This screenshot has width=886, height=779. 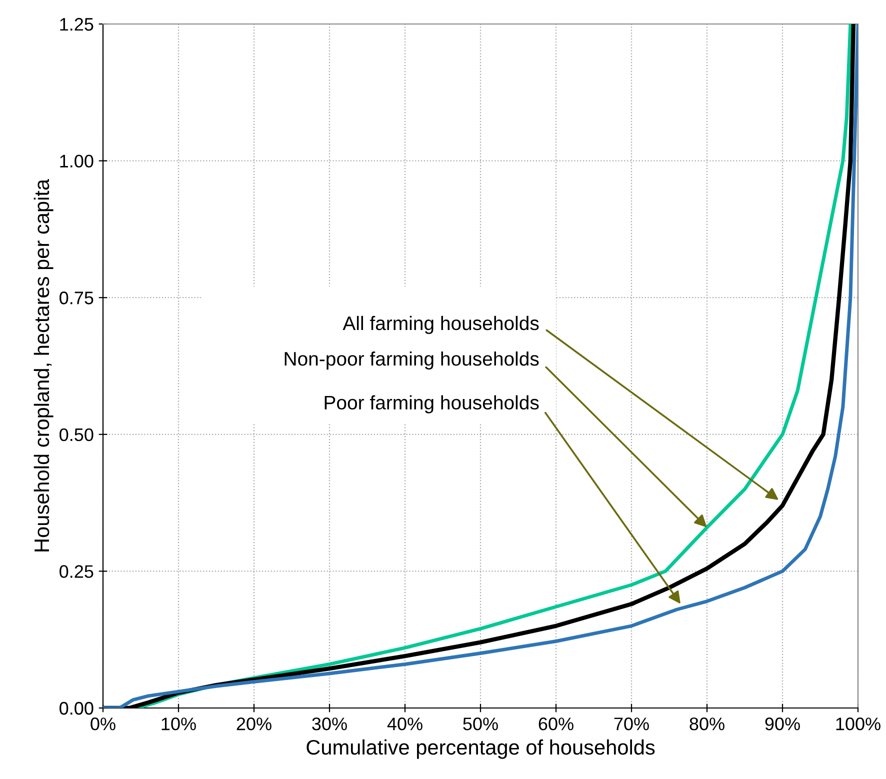 What do you see at coordinates (77, 24) in the screenshot?
I see `y-tick-label: 1.25` at bounding box center [77, 24].